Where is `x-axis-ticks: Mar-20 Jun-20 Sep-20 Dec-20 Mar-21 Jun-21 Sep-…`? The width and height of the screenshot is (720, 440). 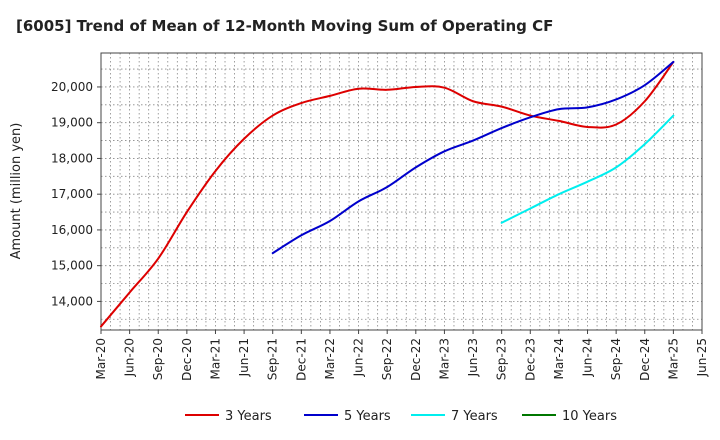
x-axis-ticks: Mar-20 Jun-20 Sep-20 Dec-20 Mar-21 Jun-21 Sep-… is located at coordinates (401, 355).